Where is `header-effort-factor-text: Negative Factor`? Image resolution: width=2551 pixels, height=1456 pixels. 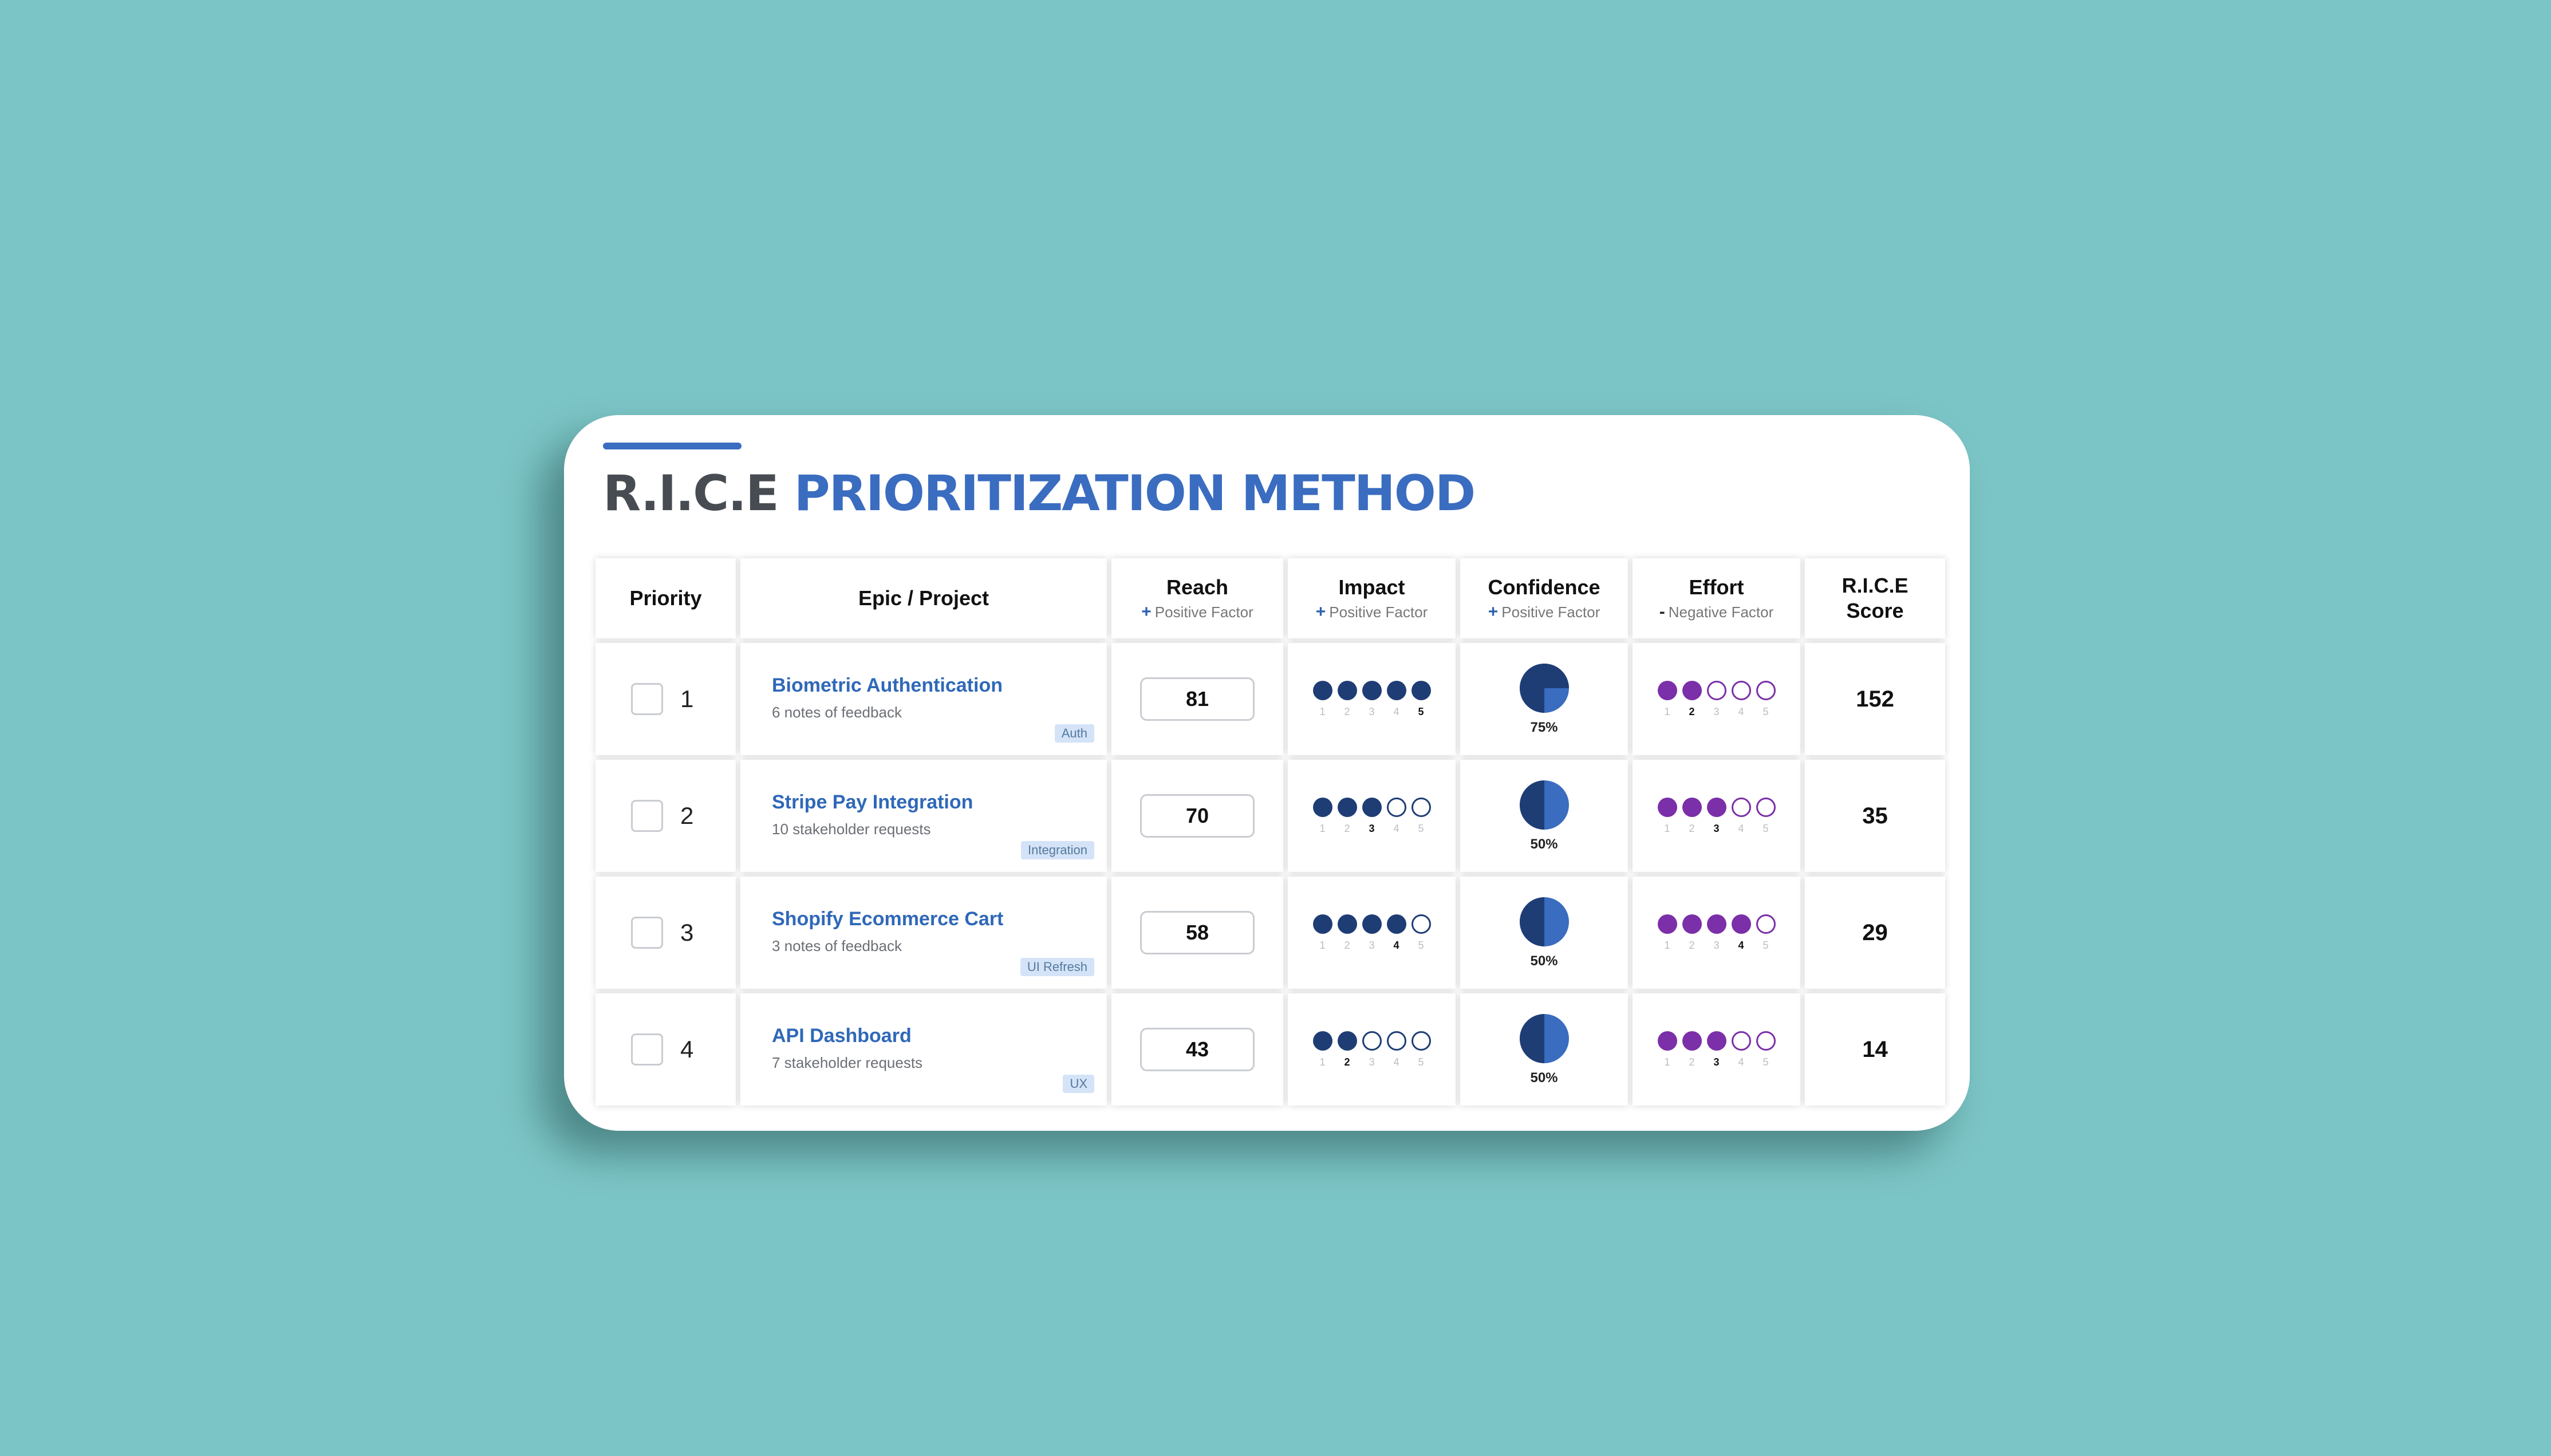
header-effort-factor-text: Negative Factor is located at coordinates (1721, 612).